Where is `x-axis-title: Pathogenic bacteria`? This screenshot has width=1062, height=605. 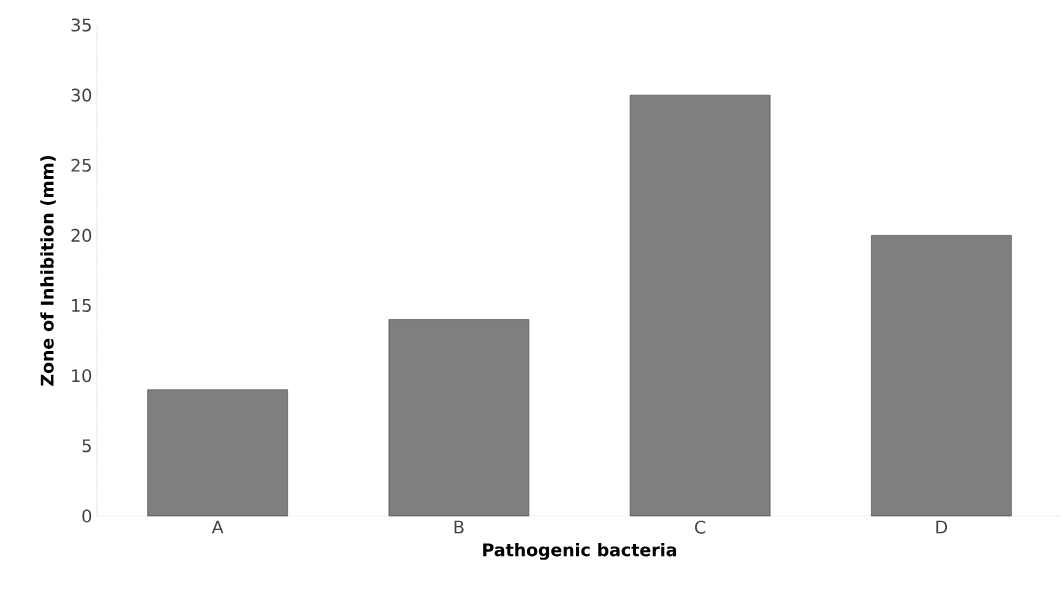
x-axis-title: Pathogenic bacteria is located at coordinates (580, 551).